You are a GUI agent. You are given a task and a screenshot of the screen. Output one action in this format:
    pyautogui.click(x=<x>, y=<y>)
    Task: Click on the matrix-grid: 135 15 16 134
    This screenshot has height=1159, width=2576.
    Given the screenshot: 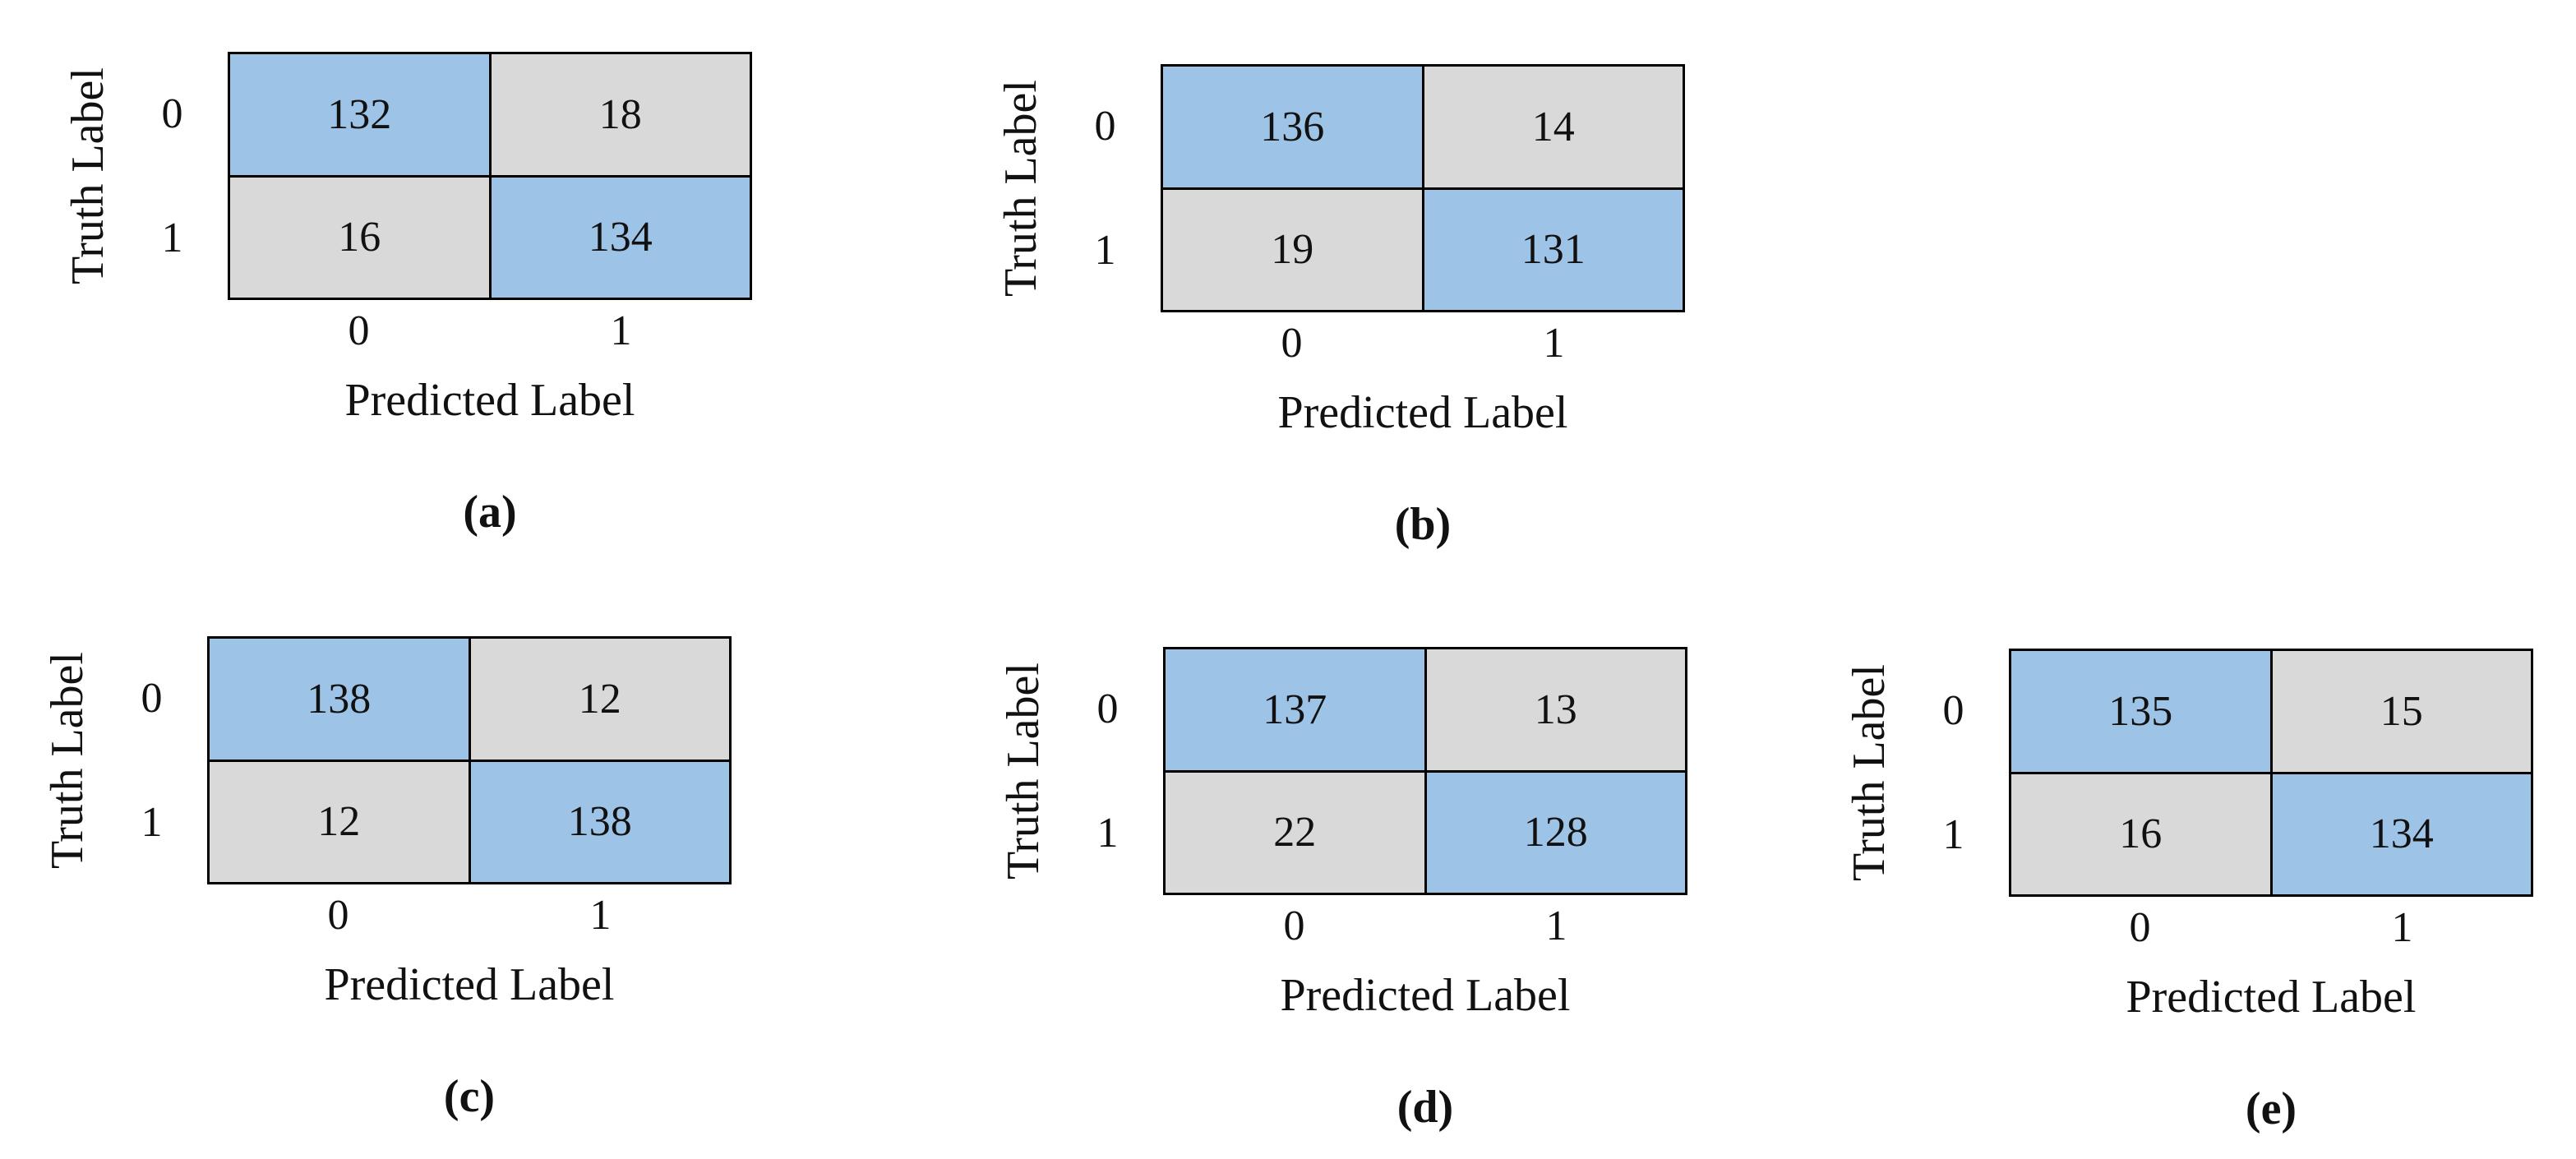 What is the action you would take?
    pyautogui.click(x=2271, y=773)
    